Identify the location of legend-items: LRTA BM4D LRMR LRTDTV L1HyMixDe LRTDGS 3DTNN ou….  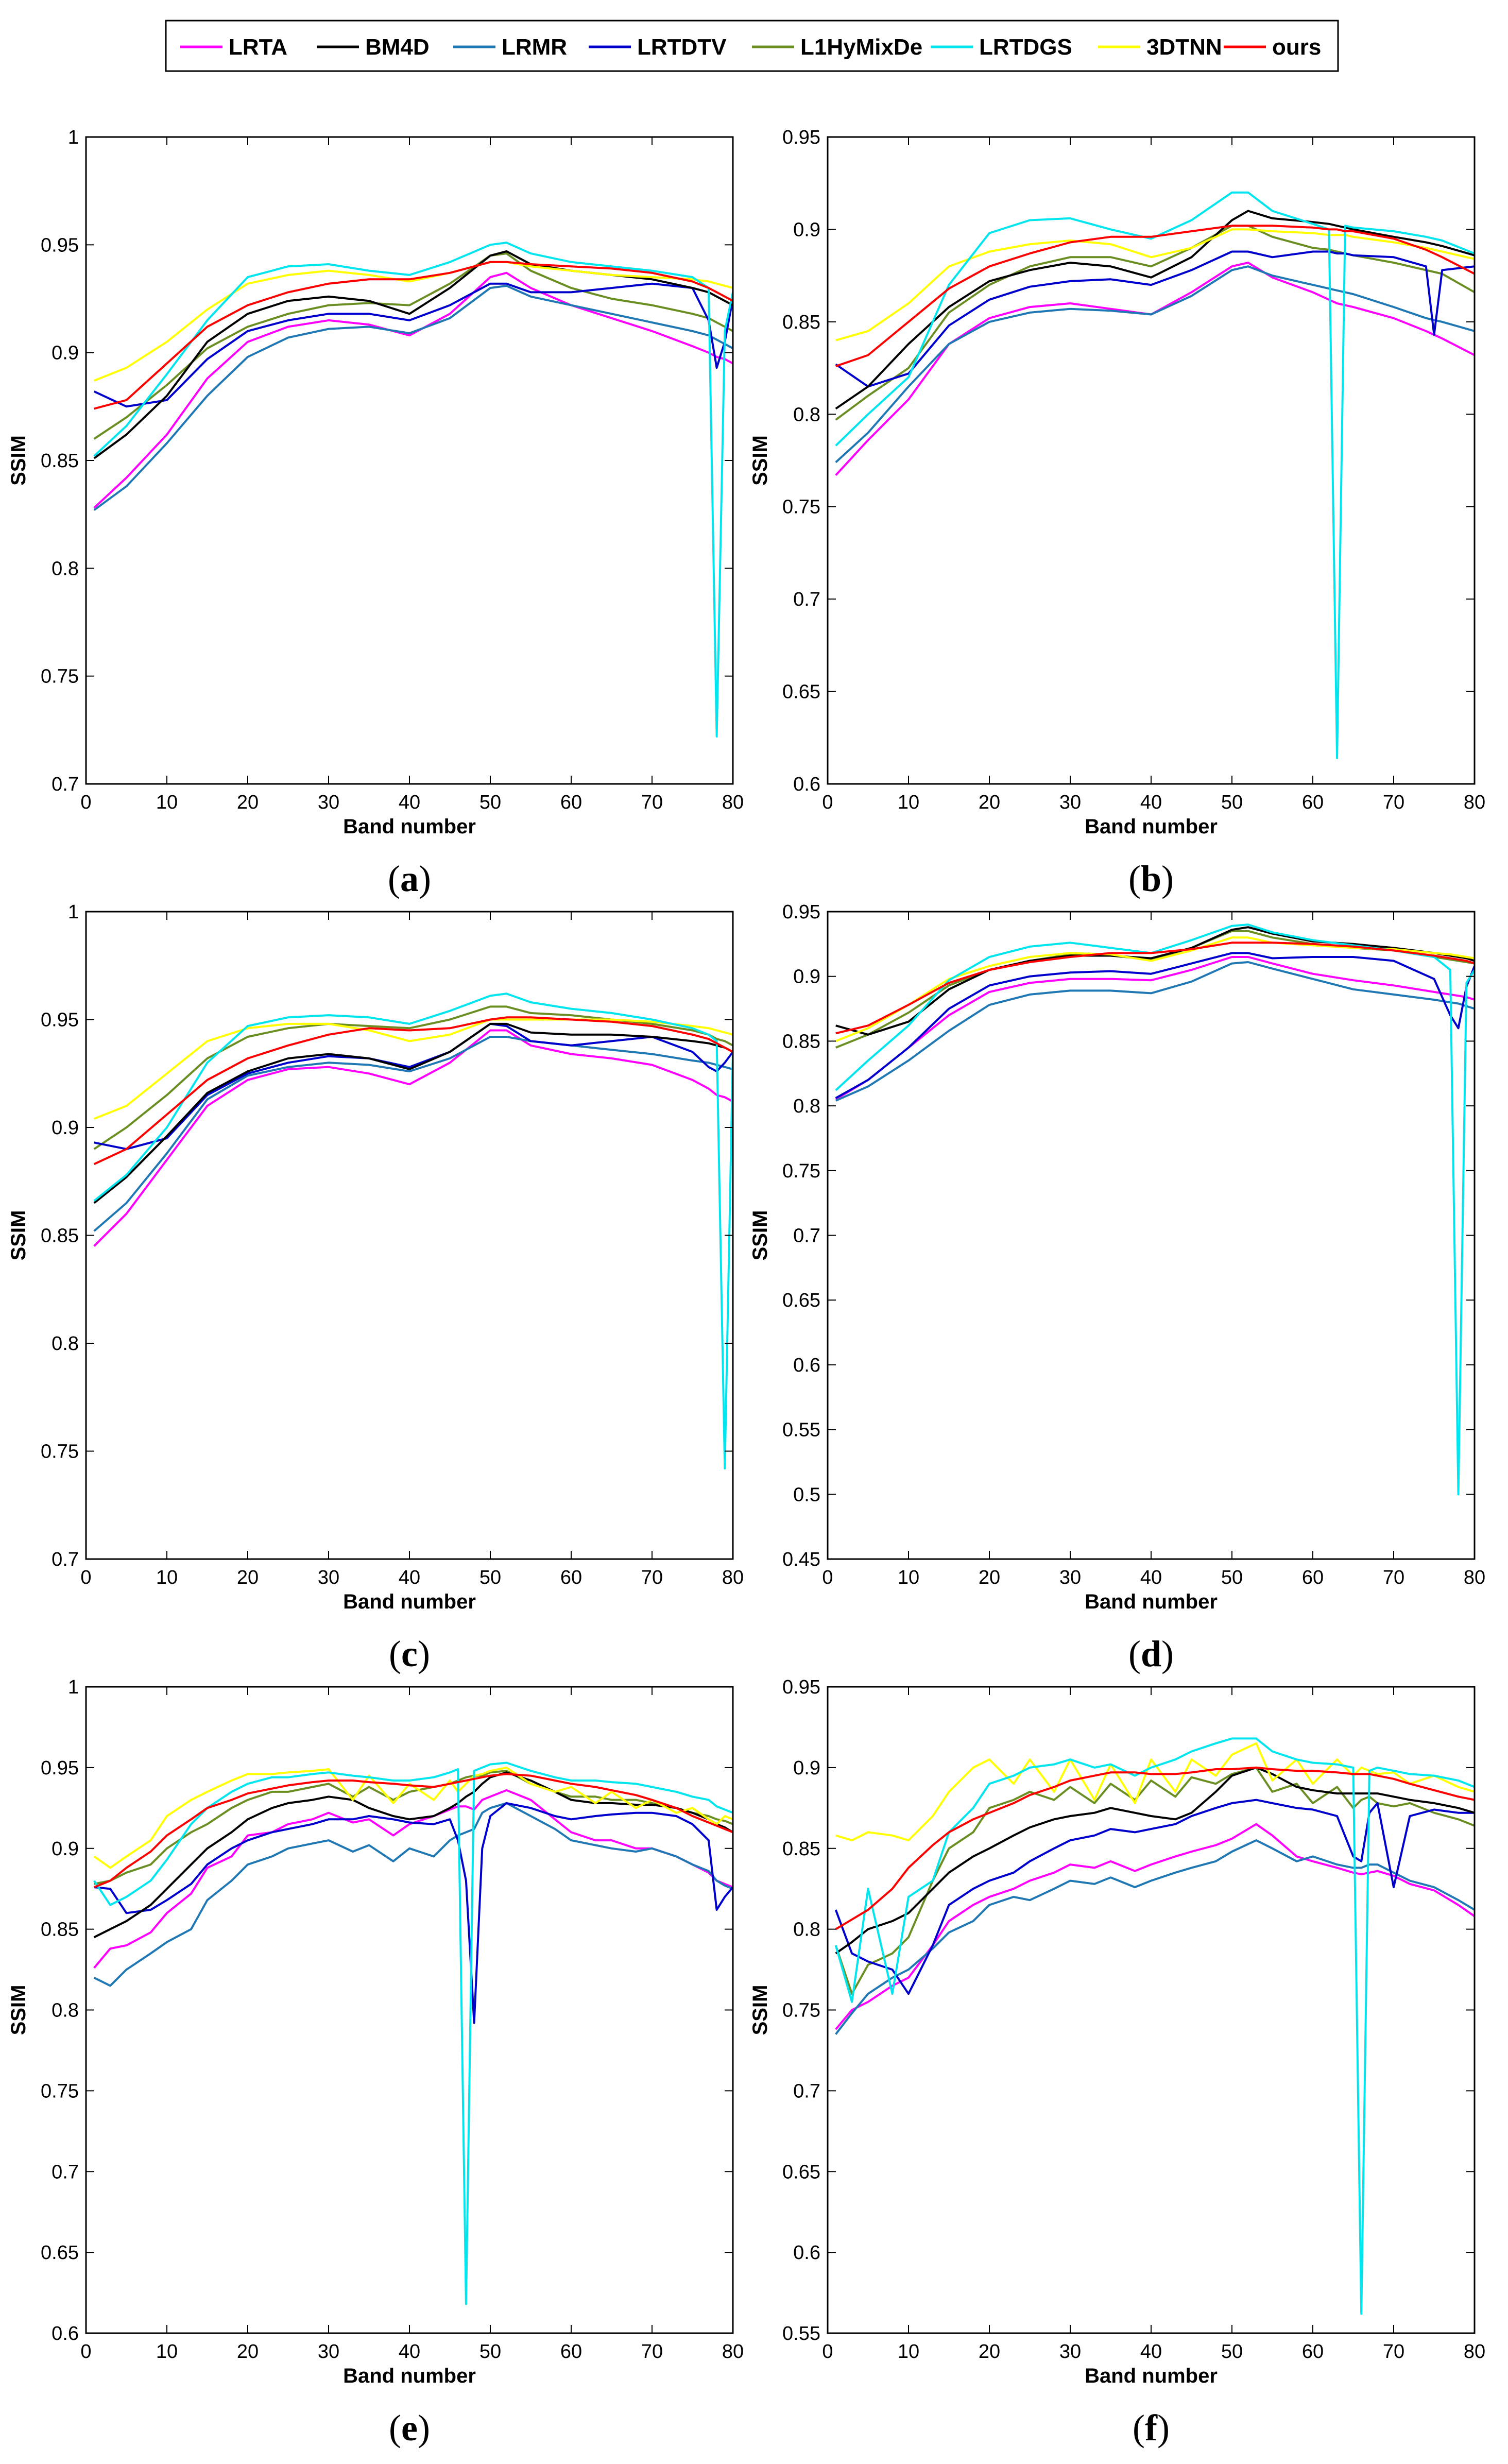
(750, 47).